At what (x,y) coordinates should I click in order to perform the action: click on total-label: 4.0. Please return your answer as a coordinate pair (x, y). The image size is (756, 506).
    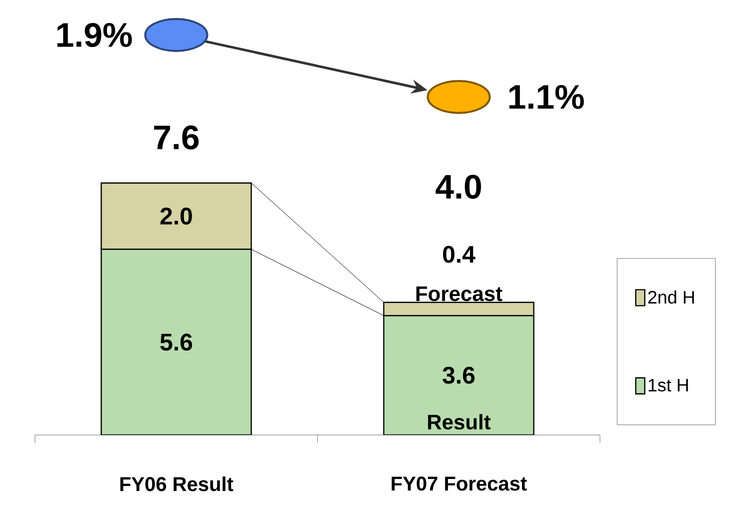
    Looking at the image, I should click on (458, 186).